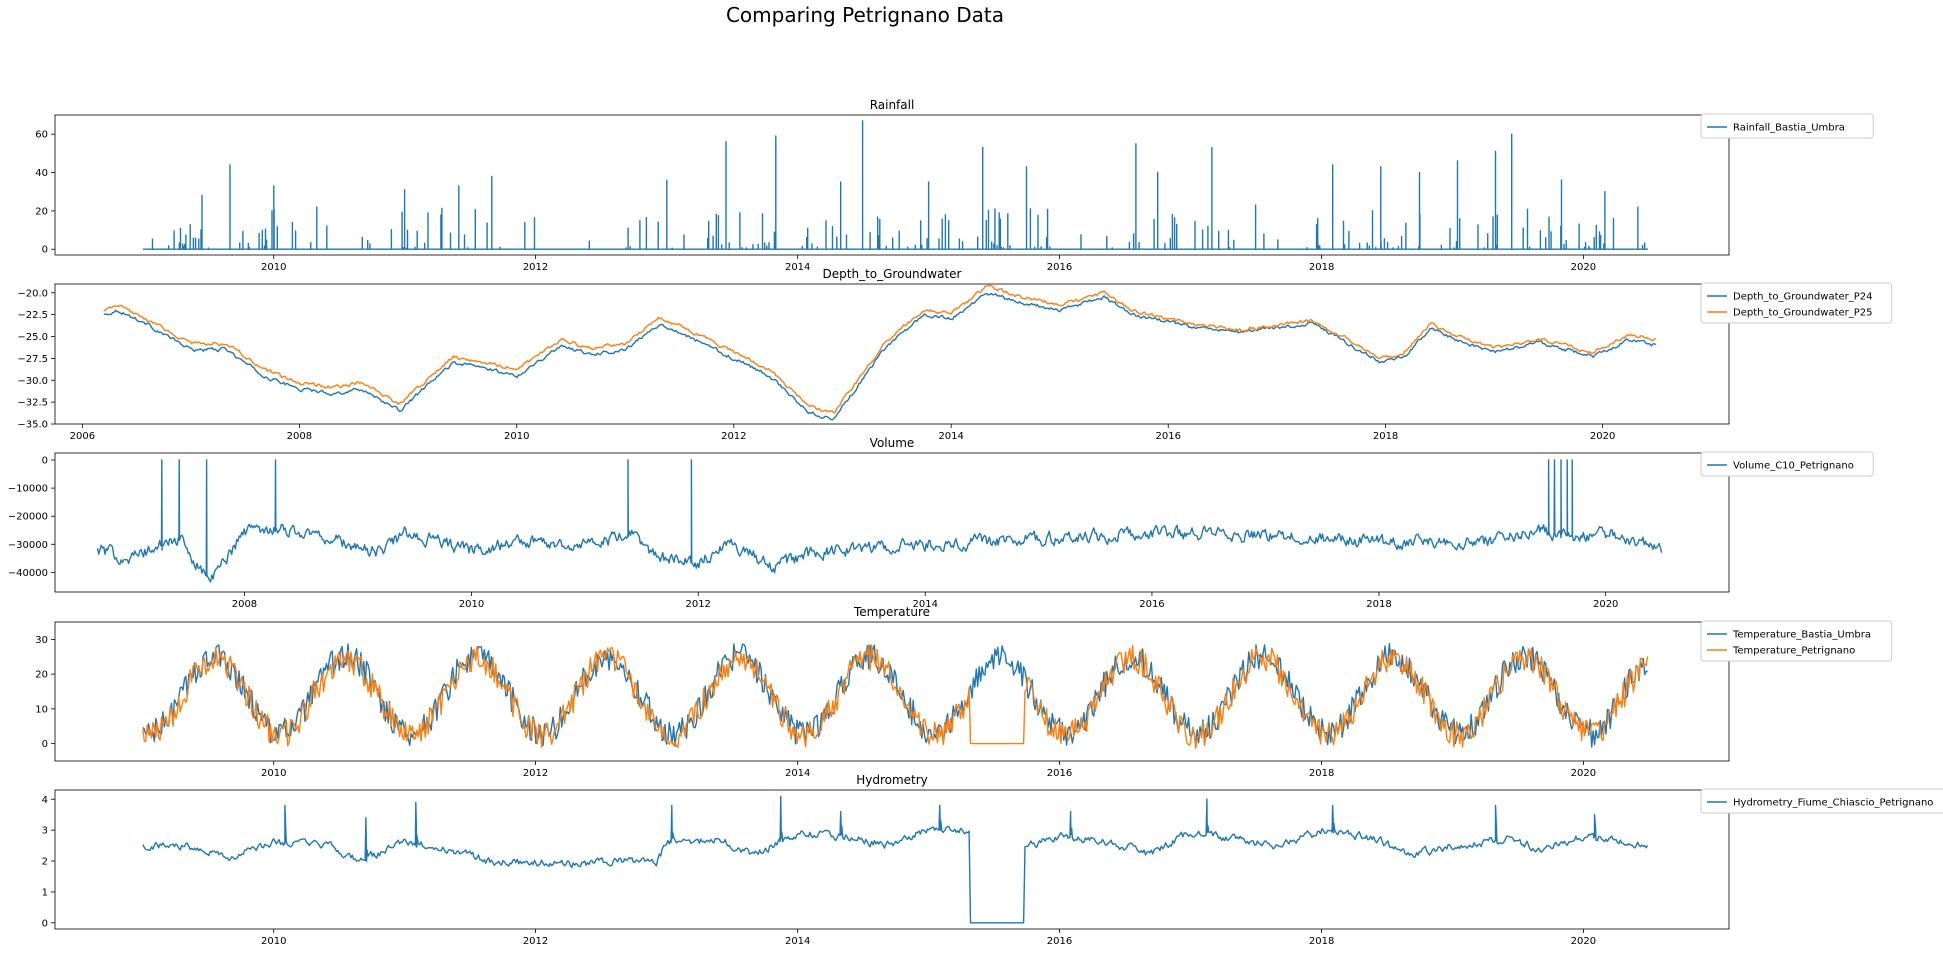 This screenshot has height=954, width=1943. Describe the element at coordinates (28, 489) in the screenshot. I see `y-tick-label: −10000` at that location.